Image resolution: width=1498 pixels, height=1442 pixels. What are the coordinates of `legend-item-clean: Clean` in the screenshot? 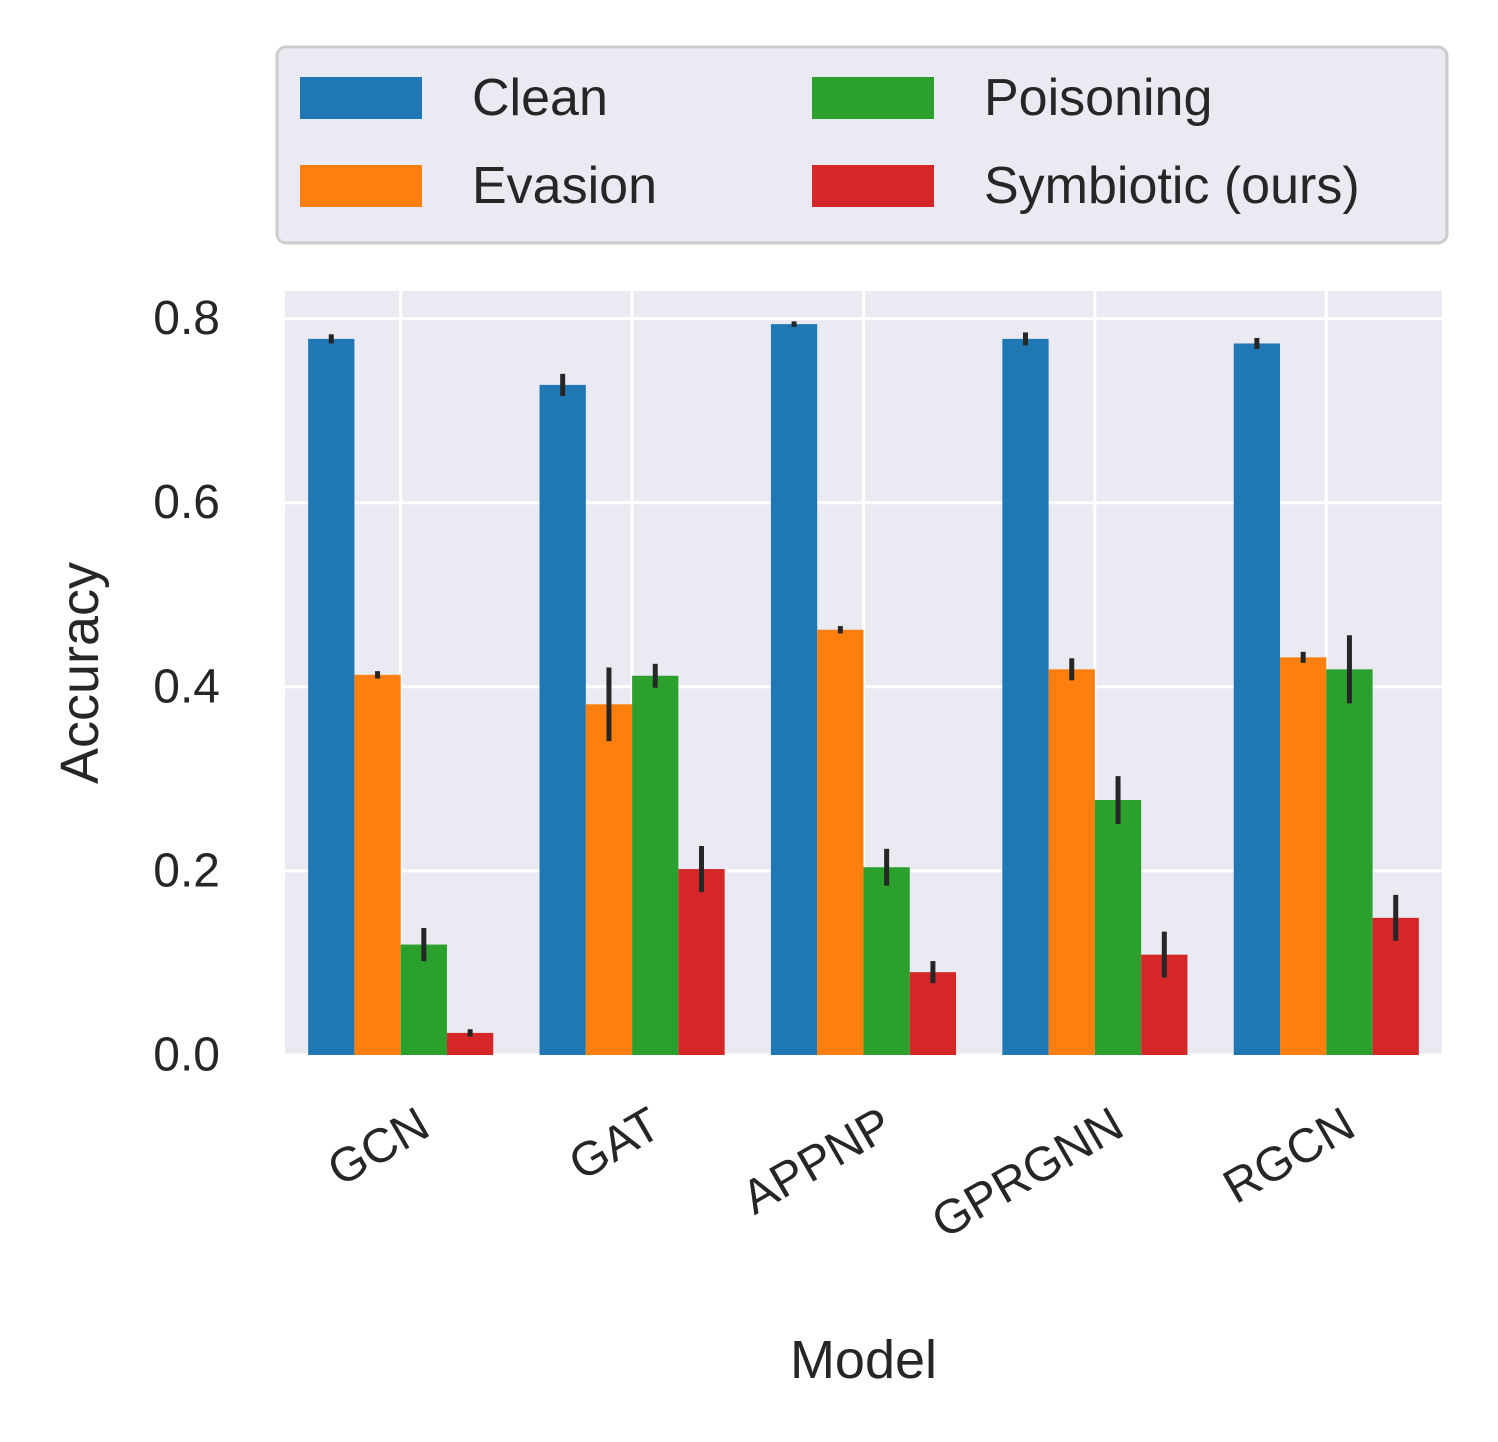 It's located at (454, 98).